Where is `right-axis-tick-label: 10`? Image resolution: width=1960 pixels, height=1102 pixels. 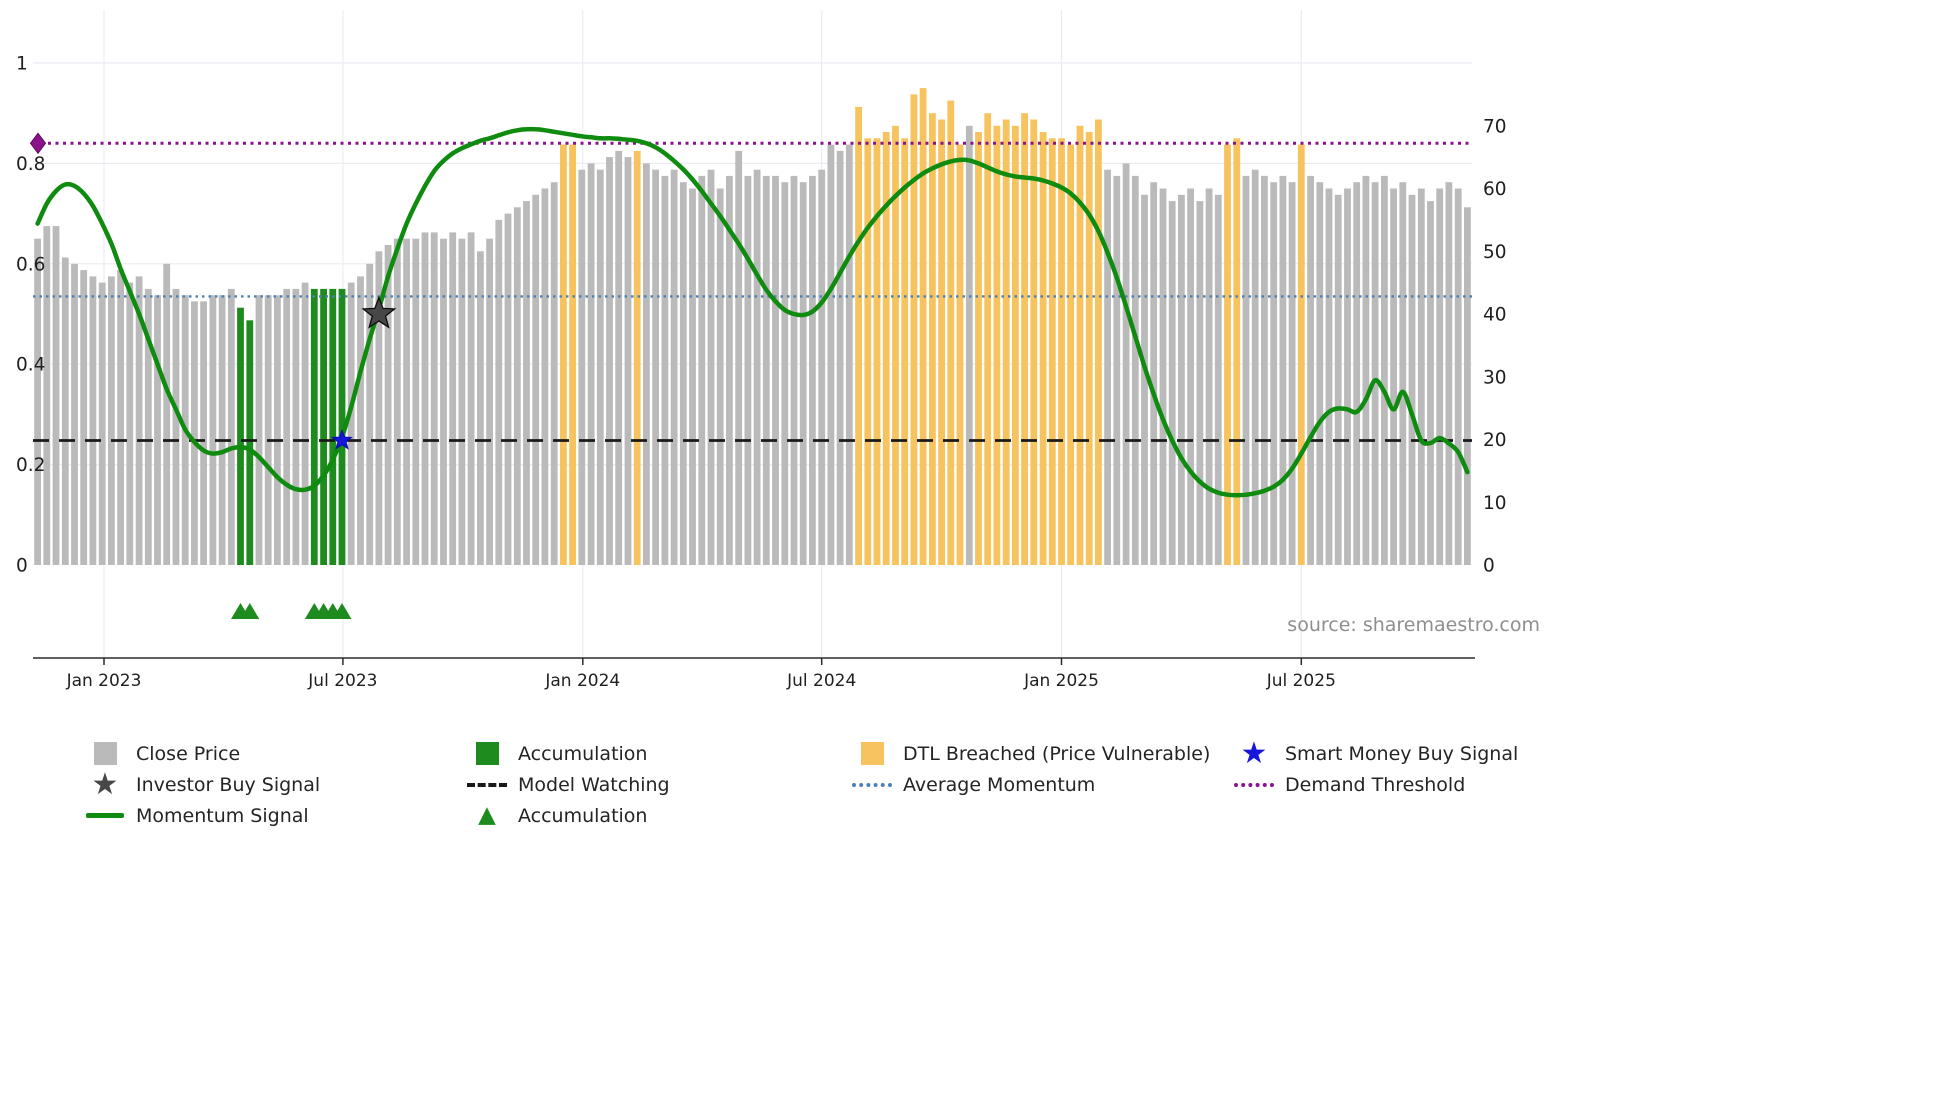 right-axis-tick-label: 10 is located at coordinates (1495, 503).